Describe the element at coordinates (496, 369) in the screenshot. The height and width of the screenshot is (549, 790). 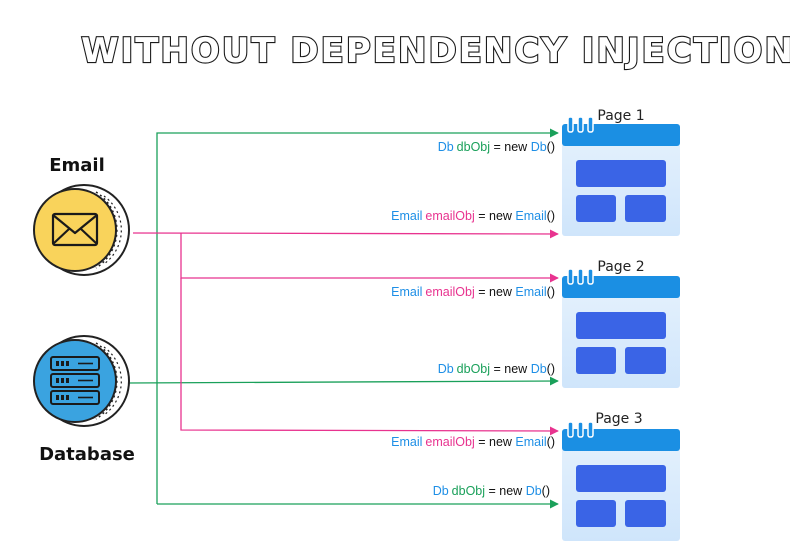
I see `db-statement-page2: Db dbObj = new Db()` at that location.